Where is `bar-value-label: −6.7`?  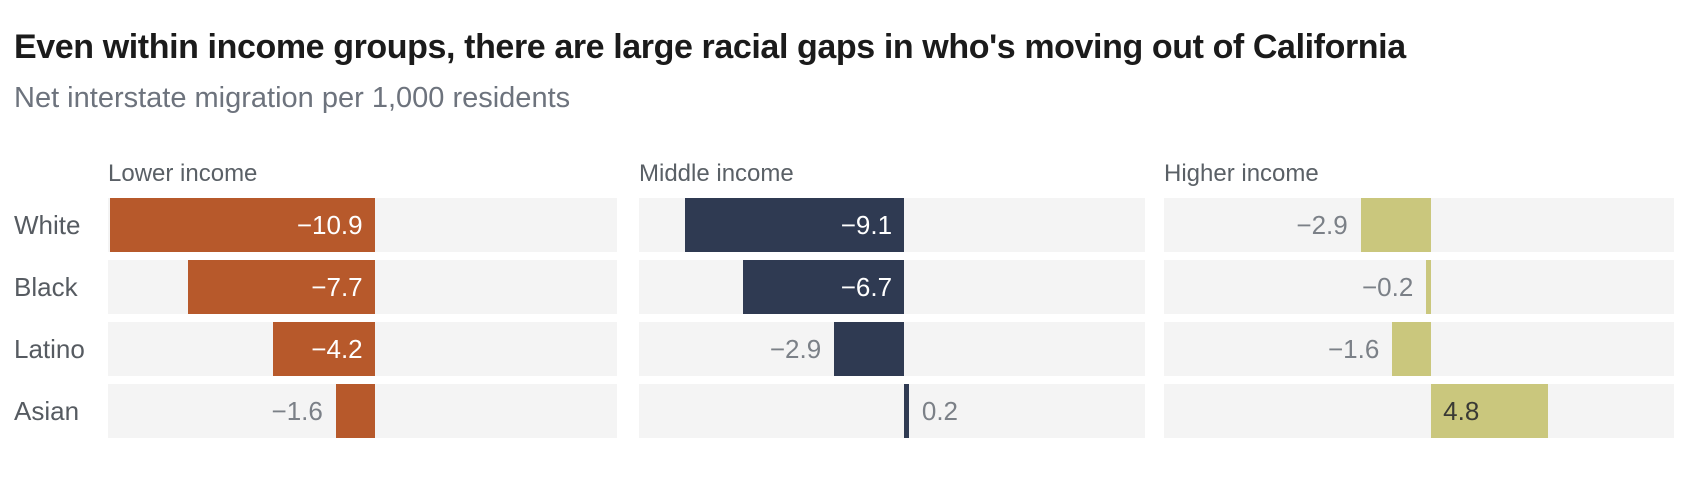 bar-value-label: −6.7 is located at coordinates (866, 286).